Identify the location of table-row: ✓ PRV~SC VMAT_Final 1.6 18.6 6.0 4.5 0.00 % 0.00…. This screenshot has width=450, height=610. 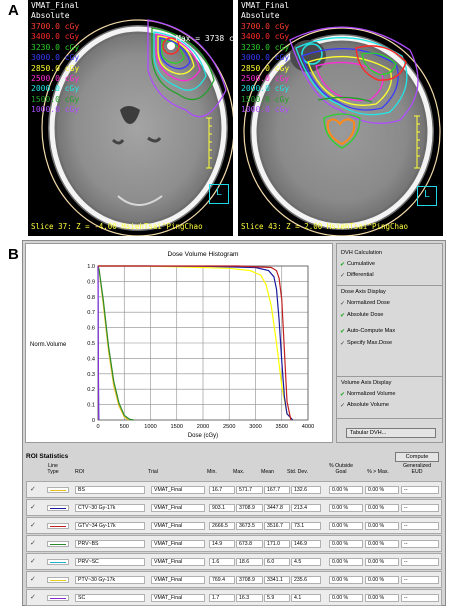
(234, 561).